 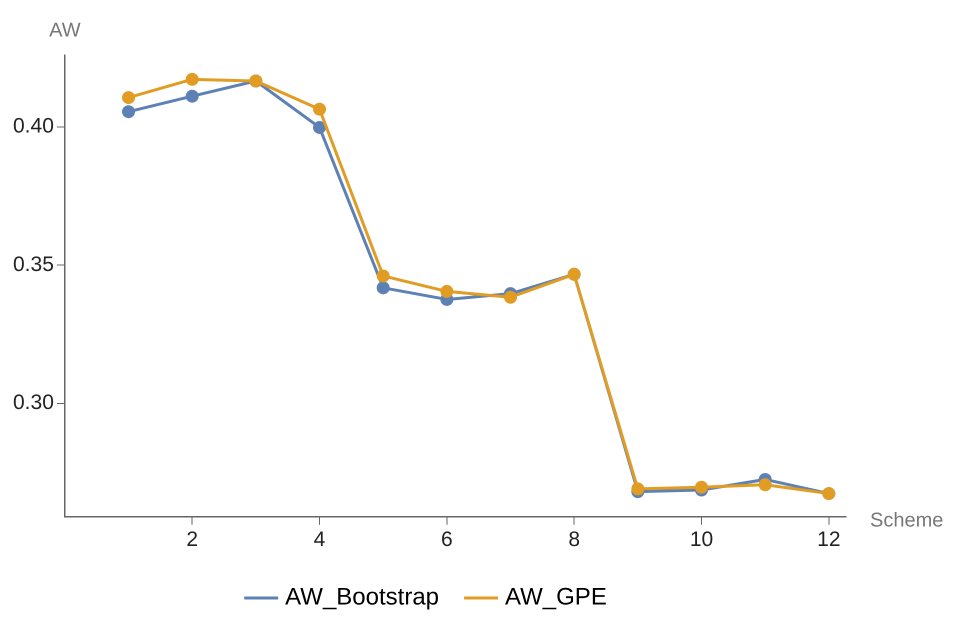 I want to click on y-tick-label: 0.30, so click(x=33, y=402).